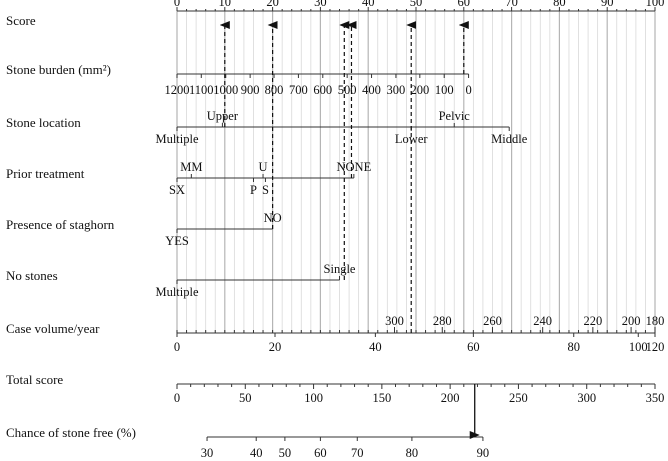  Describe the element at coordinates (177, 292) in the screenshot. I see `no-stones-level-label: Multiple` at that location.